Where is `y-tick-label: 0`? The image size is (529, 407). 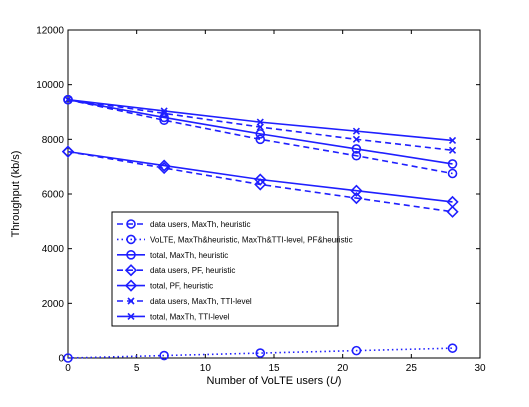 y-tick-label: 0 is located at coordinates (61, 359).